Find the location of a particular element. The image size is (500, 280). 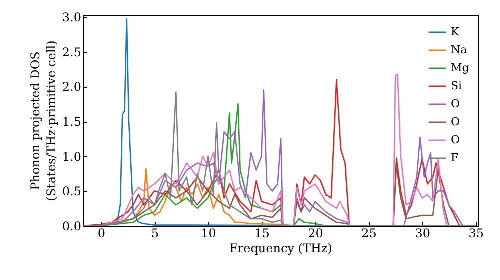

x-tick-label: 15 is located at coordinates (262, 233).